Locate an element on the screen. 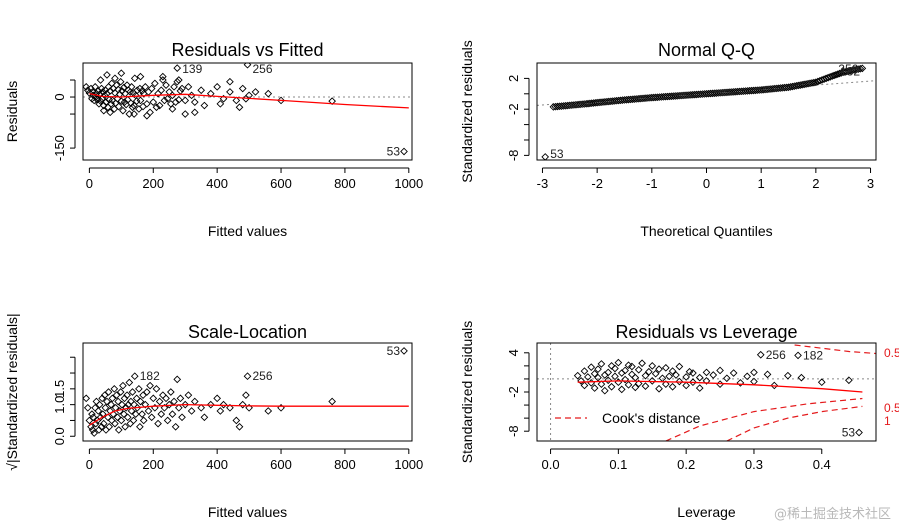 Image resolution: width=899 pixels, height=526 pixels. y-tick-label: -150 is located at coordinates (59, 148).